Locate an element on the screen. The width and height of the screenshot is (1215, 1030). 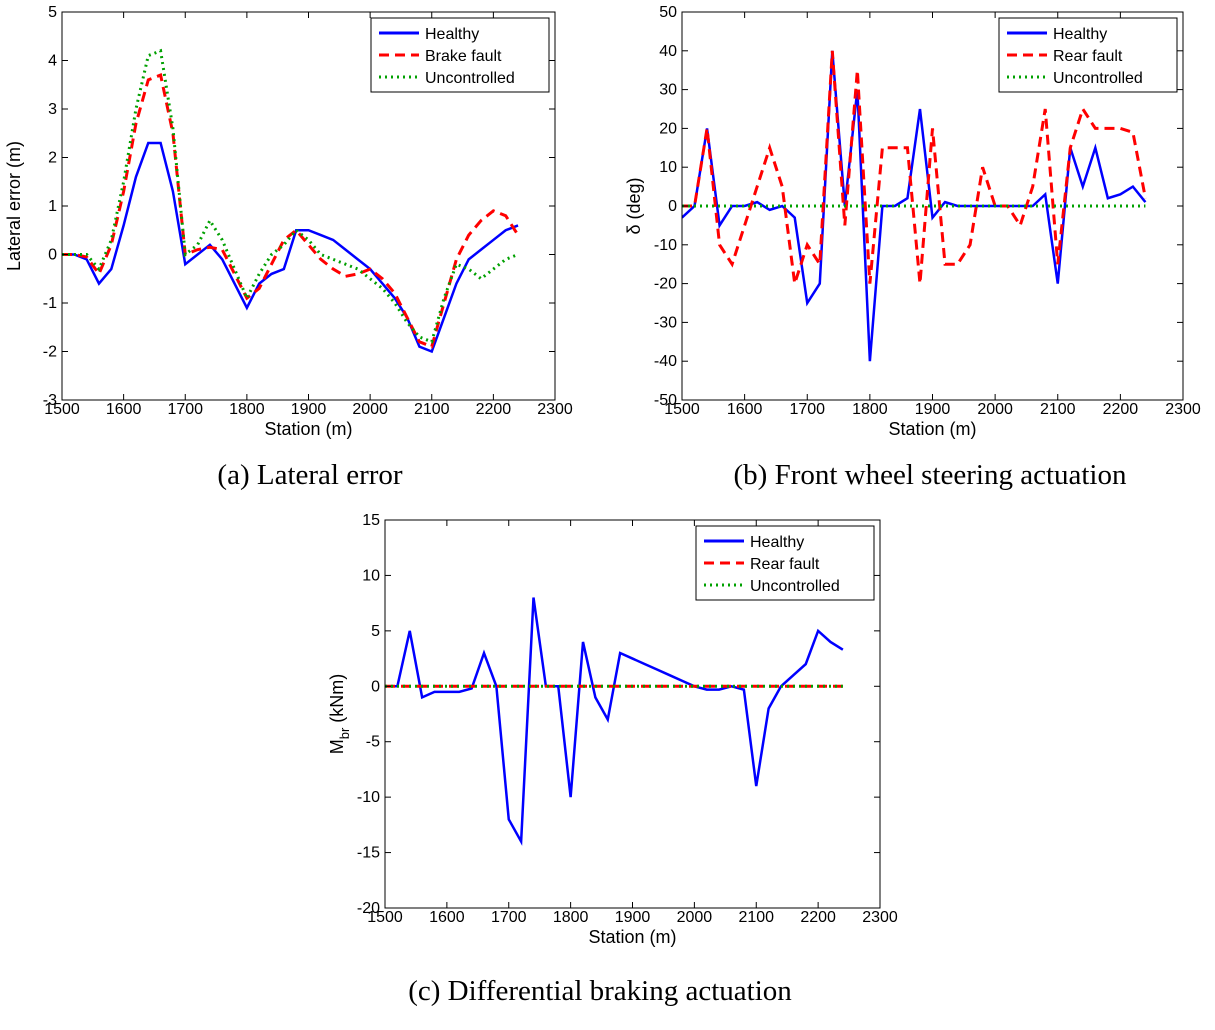
y-tick-label: 1 is located at coordinates (52, 206).